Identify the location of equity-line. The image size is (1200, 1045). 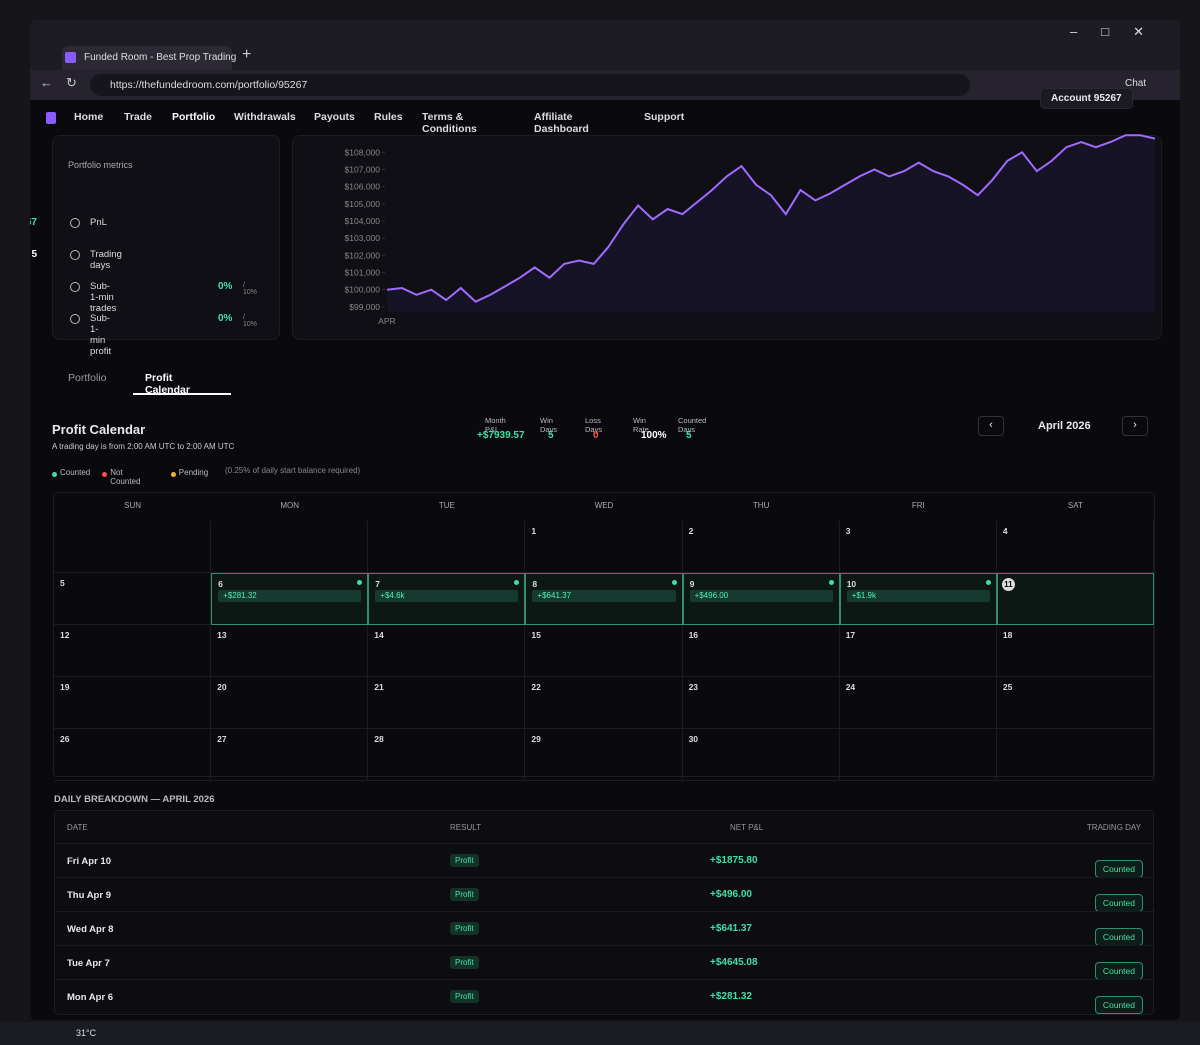
(771, 218).